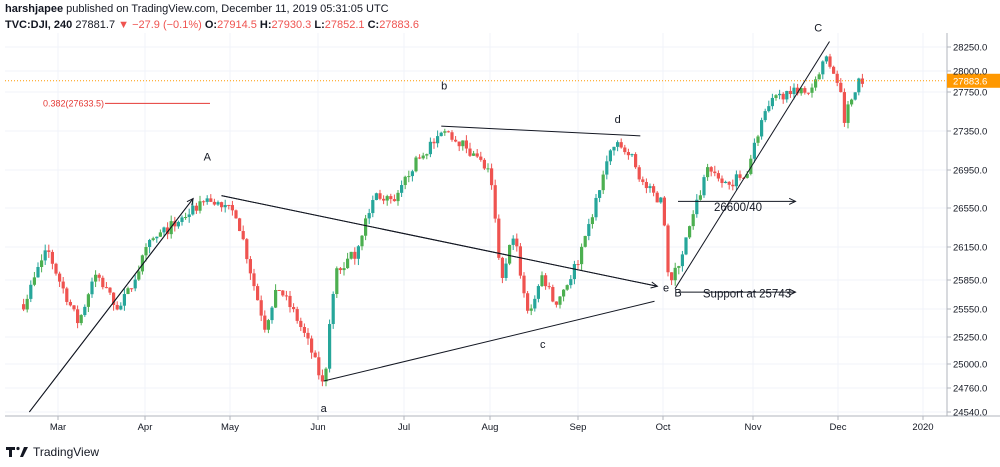  I want to click on wave-label: a, so click(324, 409).